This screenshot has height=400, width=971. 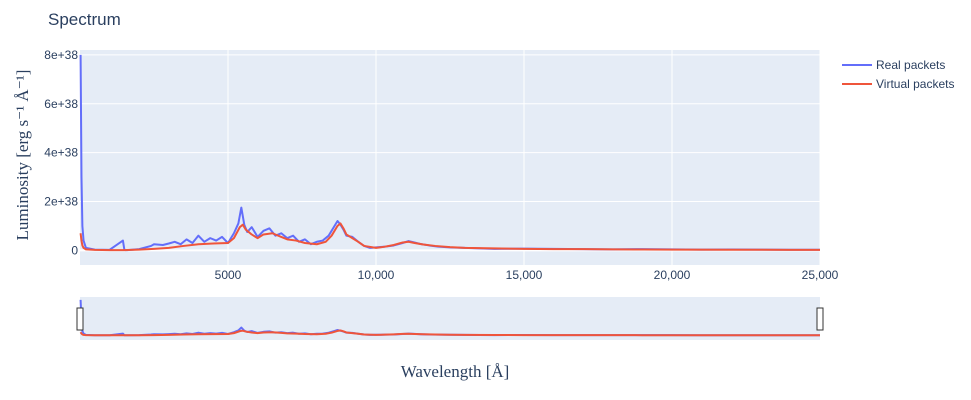 I want to click on x-tick-label: 20,000, so click(x=672, y=275).